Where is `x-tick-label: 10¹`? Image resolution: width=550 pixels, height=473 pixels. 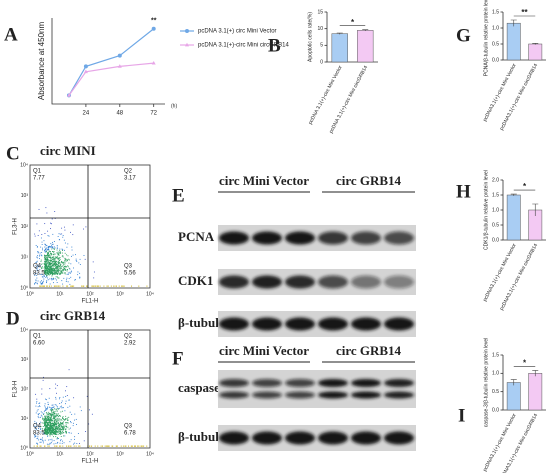
x-tick-label: 10¹ is located at coordinates (60, 454).